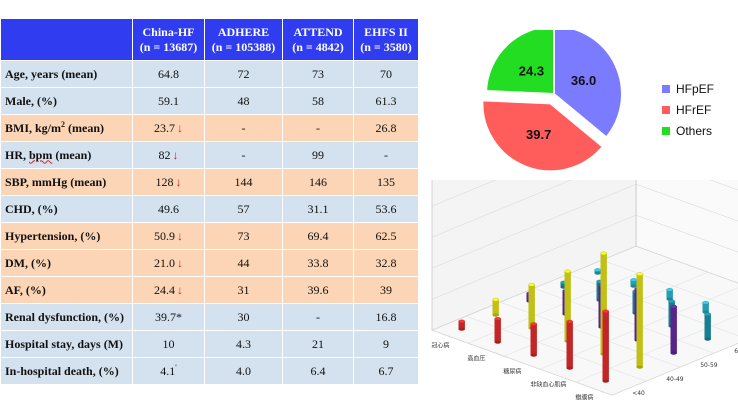  What do you see at coordinates (66, 101) in the screenshot?
I see `row-label: Male, (%)` at bounding box center [66, 101].